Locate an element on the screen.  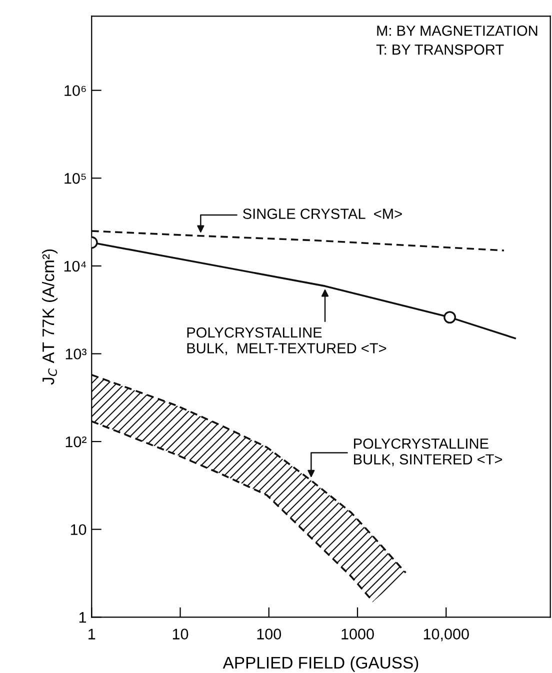
x-tick-label: 10 is located at coordinates (180, 634).